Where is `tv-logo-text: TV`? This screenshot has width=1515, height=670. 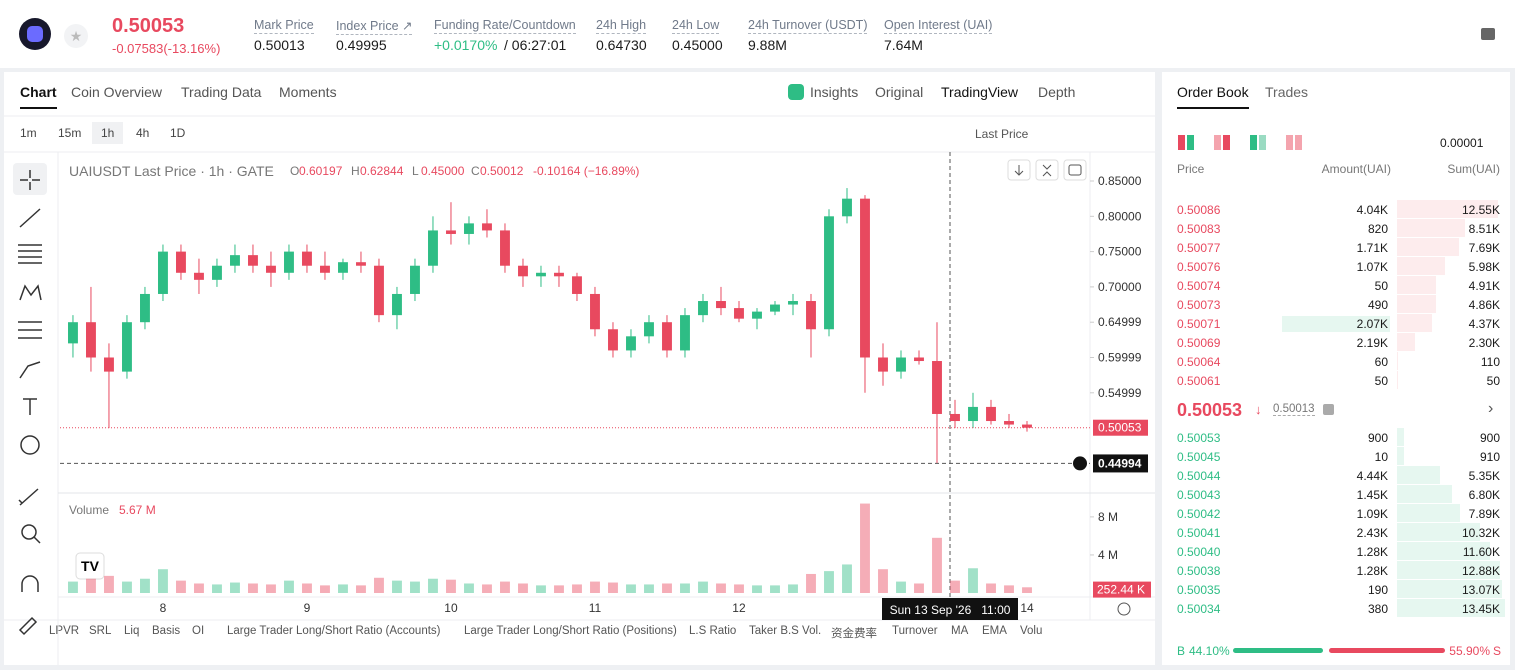
tv-logo-text: TV is located at coordinates (90, 566).